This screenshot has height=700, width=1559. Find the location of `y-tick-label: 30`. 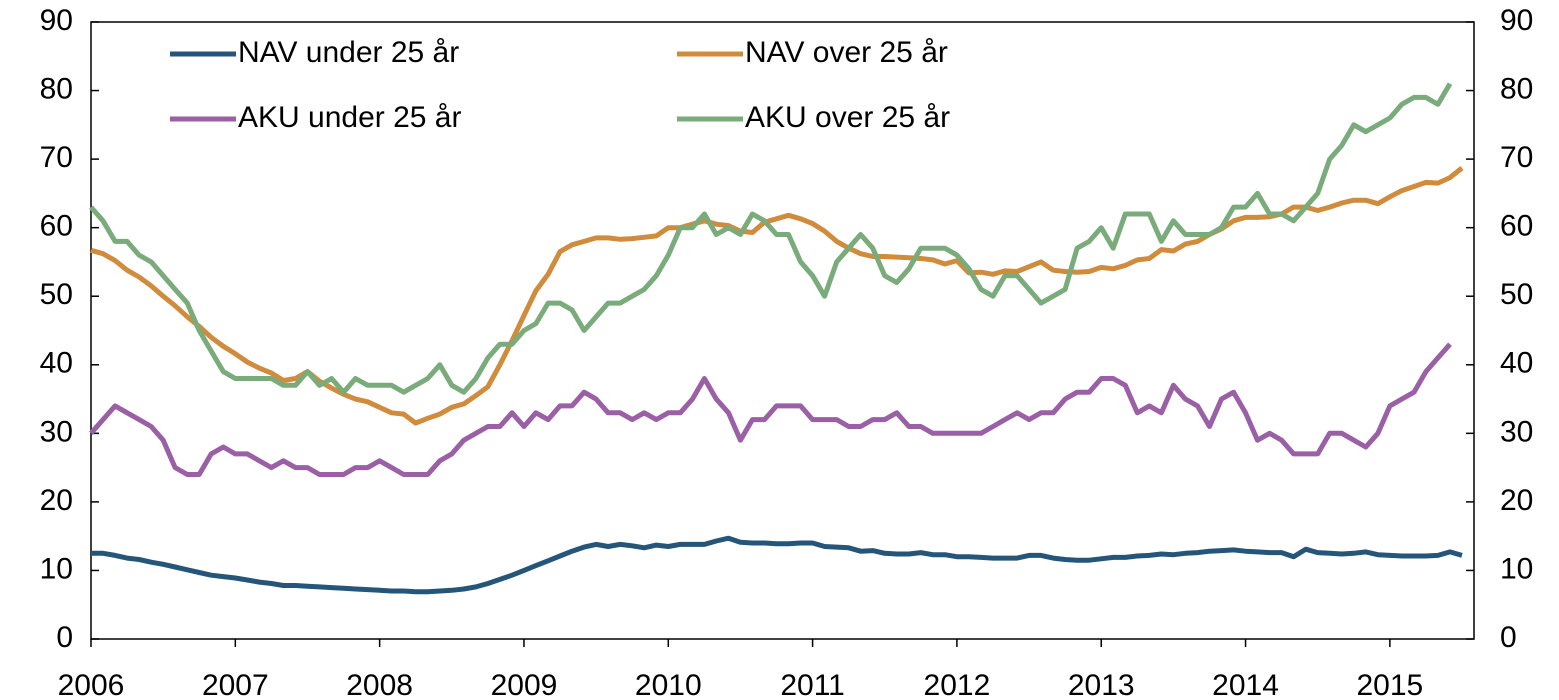

y-tick-label: 30 is located at coordinates (56, 431).